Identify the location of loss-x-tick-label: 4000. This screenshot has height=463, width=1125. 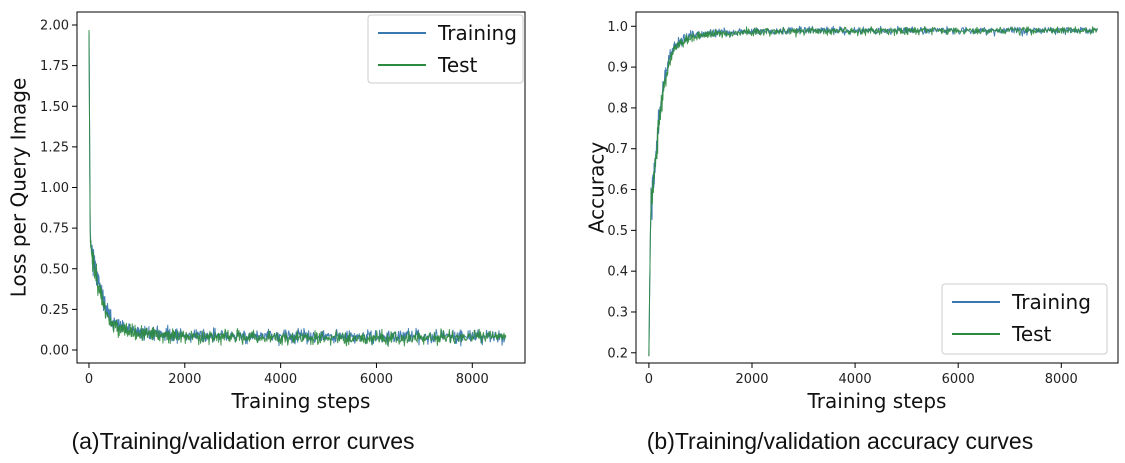
(280, 379).